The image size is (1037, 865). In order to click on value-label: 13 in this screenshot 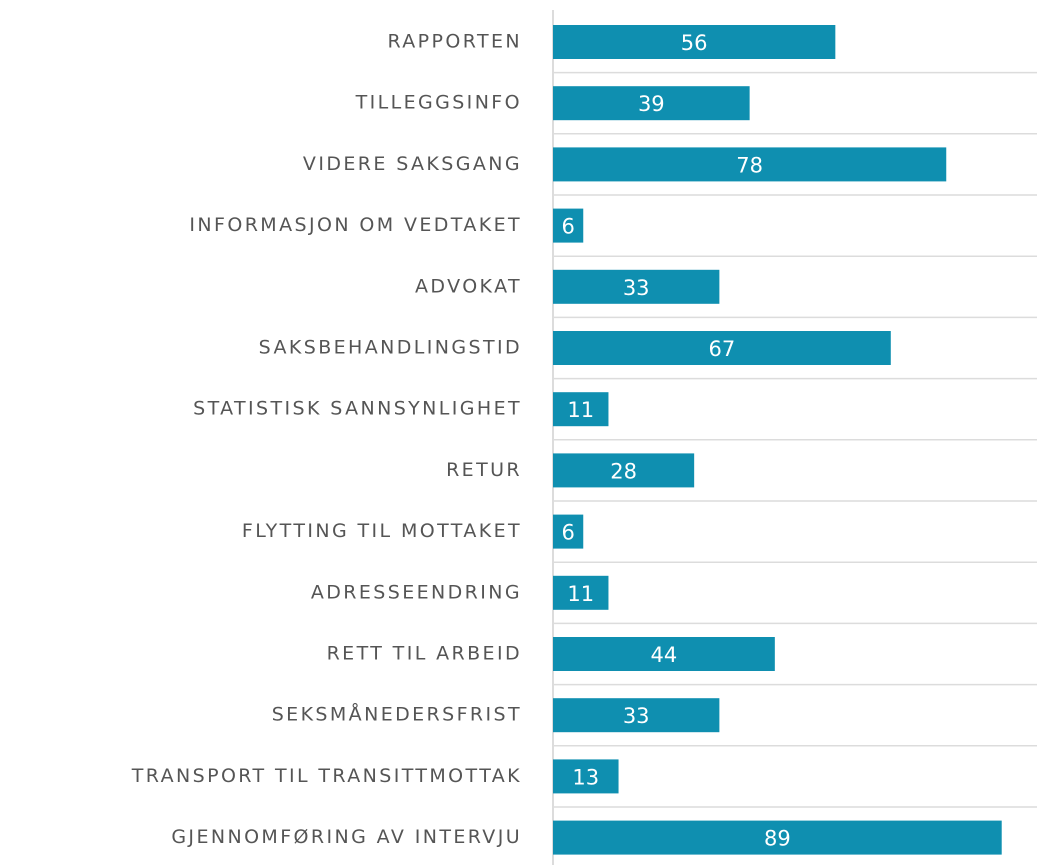, I will do `click(585, 777)`.